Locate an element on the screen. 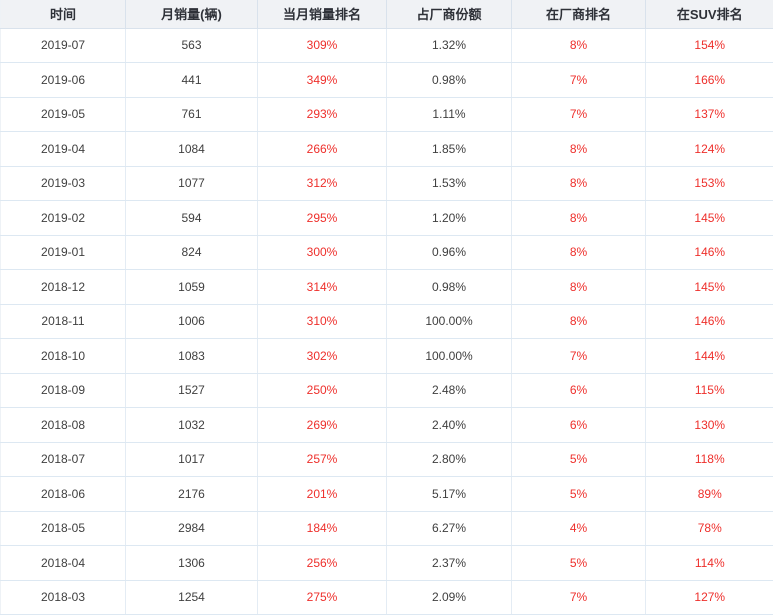  table-row: 2018-08 1032 269% 2.40% 6% 130% is located at coordinates (386, 425).